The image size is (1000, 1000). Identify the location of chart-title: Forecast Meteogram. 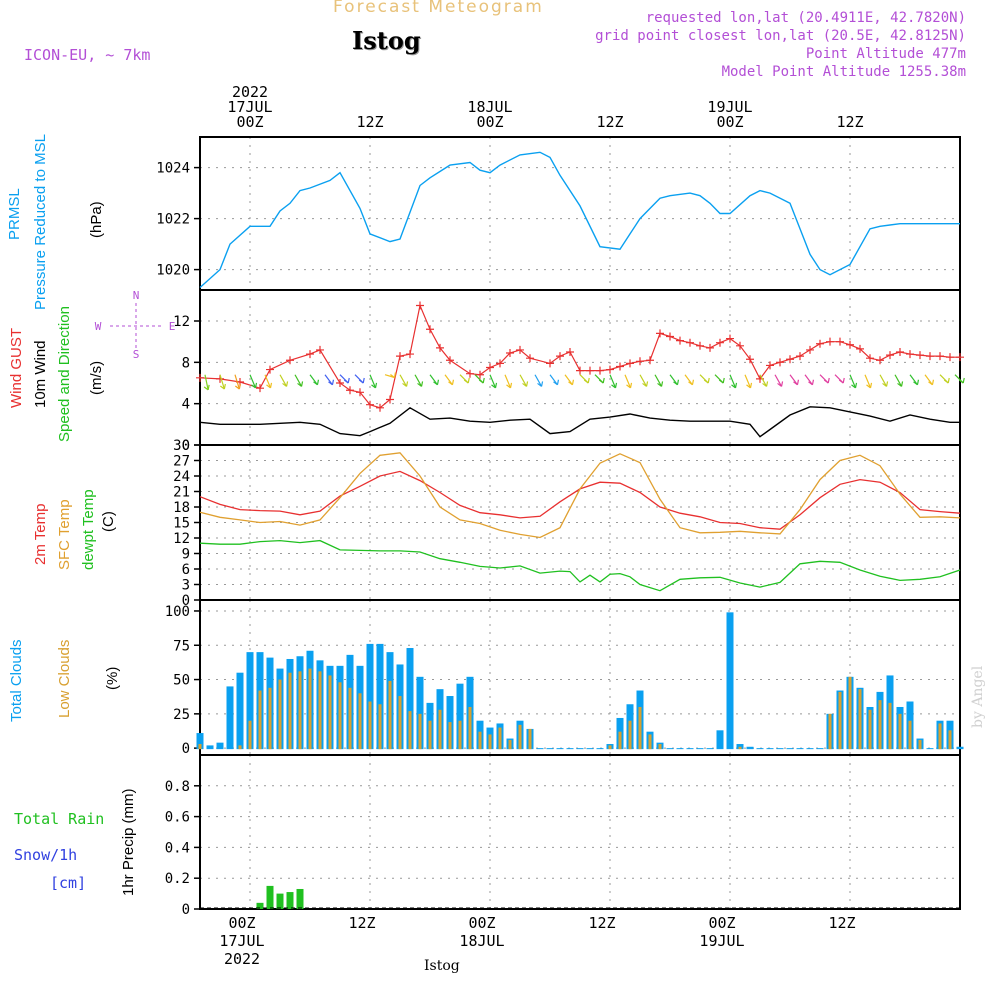
(438, 8).